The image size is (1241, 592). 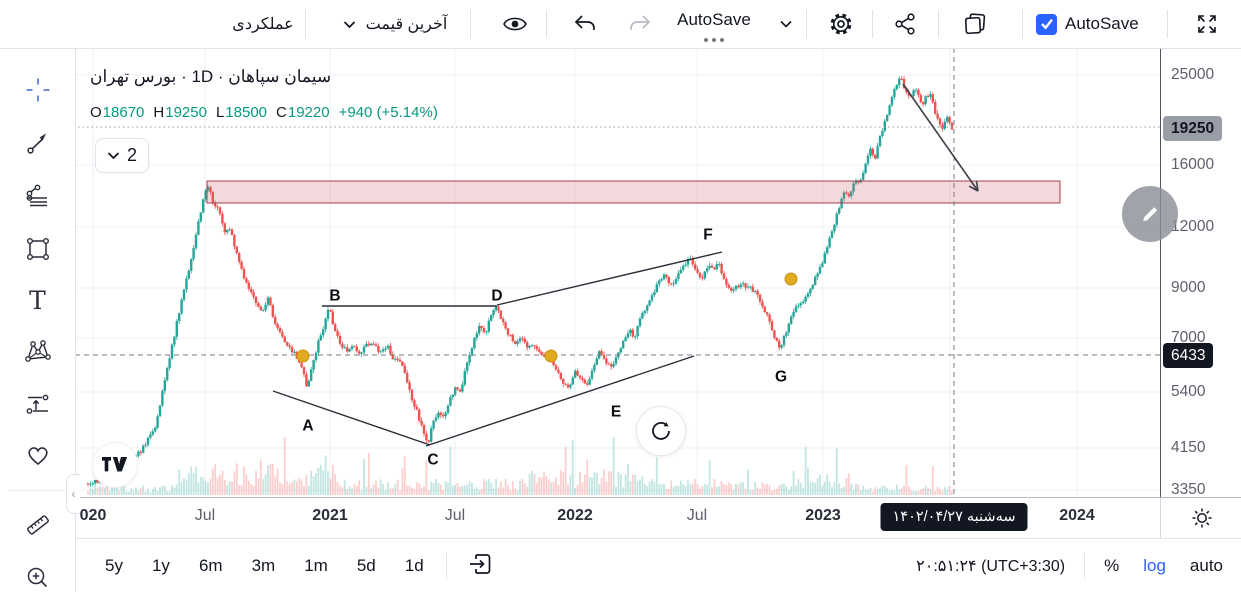 I want to click on autosave-menu-button: AutoSave, so click(x=714, y=24).